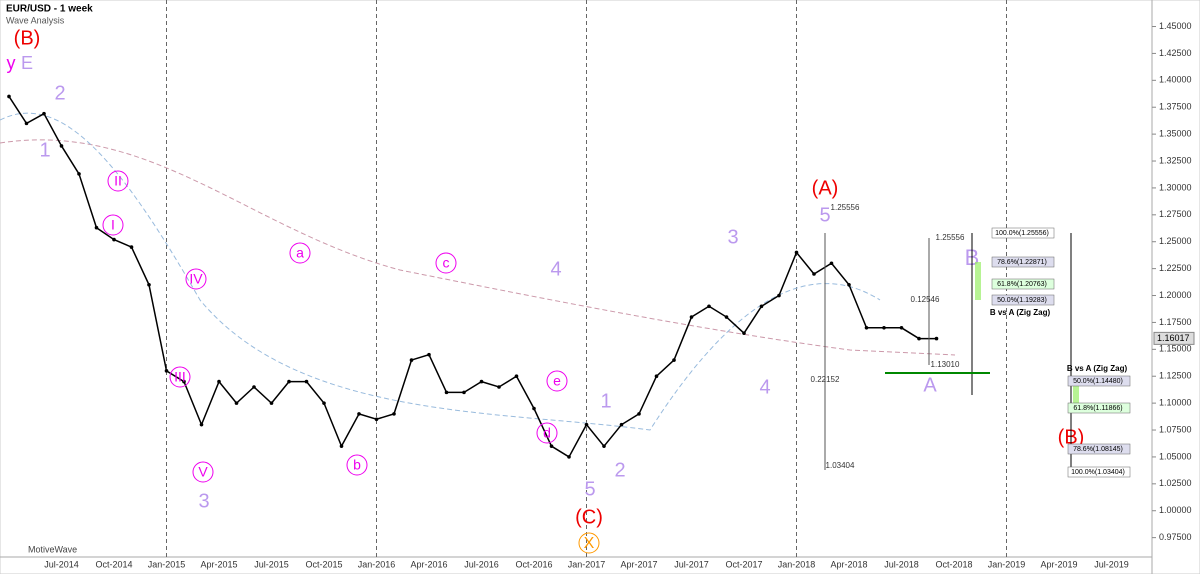 The image size is (1200, 574). Describe the element at coordinates (743, 564) in the screenshot. I see `x-tick-label: Oct-2017` at that location.